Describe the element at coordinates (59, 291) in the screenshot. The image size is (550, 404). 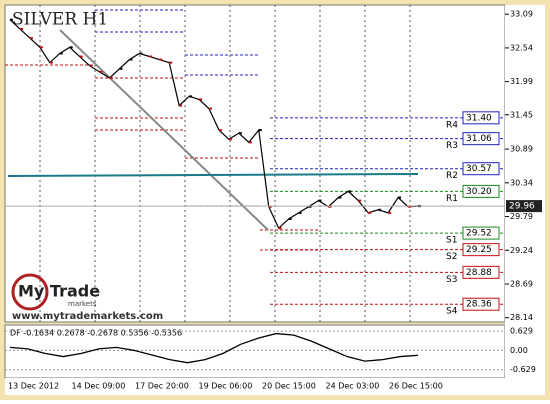
I see `logo-name: My Trade` at that location.